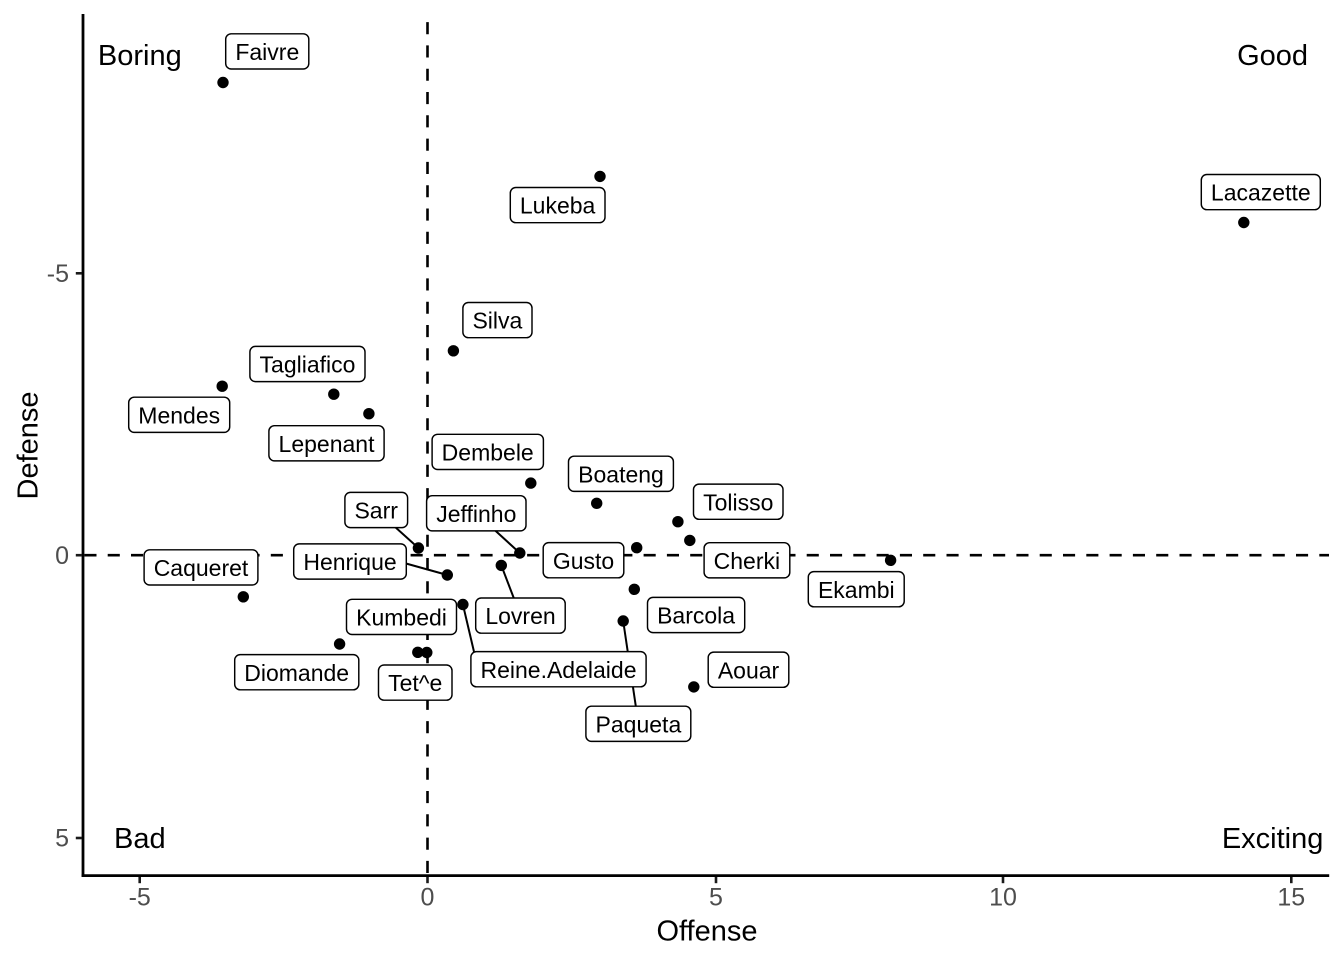  Describe the element at coordinates (140, 839) in the screenshot. I see `svg-text: Bad` at that location.